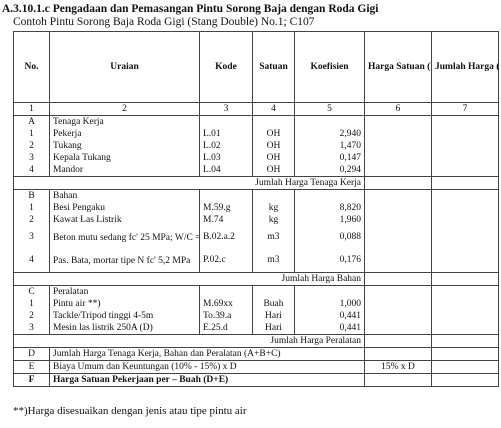 The image size is (501, 428). Describe the element at coordinates (329, 304) in the screenshot. I see `row-koefisien: 1,000` at that location.